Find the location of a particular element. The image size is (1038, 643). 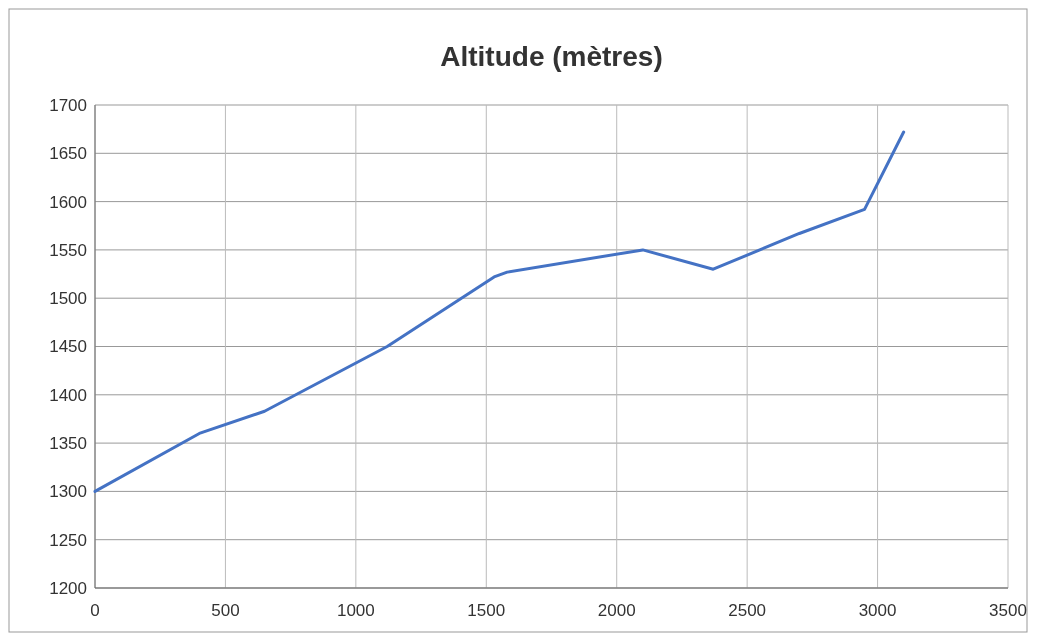

x-tick-label: 0 is located at coordinates (95, 610).